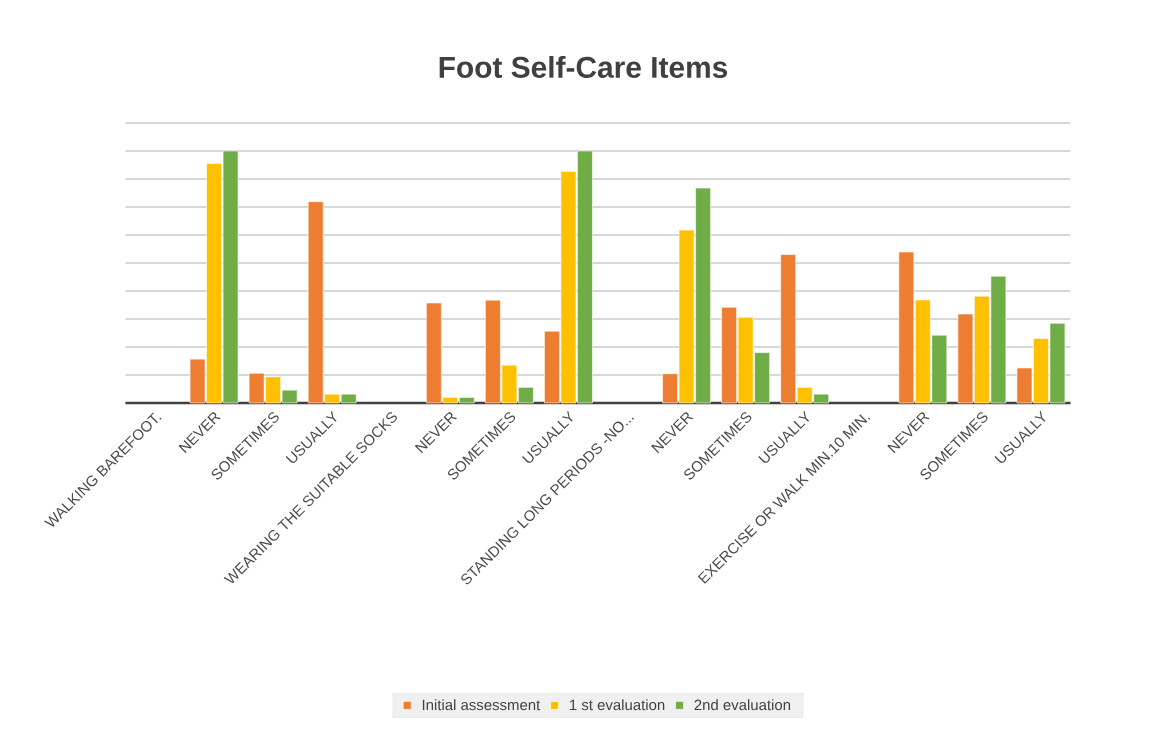 The height and width of the screenshot is (735, 1167). What do you see at coordinates (617, 705) in the screenshot?
I see `legend-label: 1 st evaluation` at bounding box center [617, 705].